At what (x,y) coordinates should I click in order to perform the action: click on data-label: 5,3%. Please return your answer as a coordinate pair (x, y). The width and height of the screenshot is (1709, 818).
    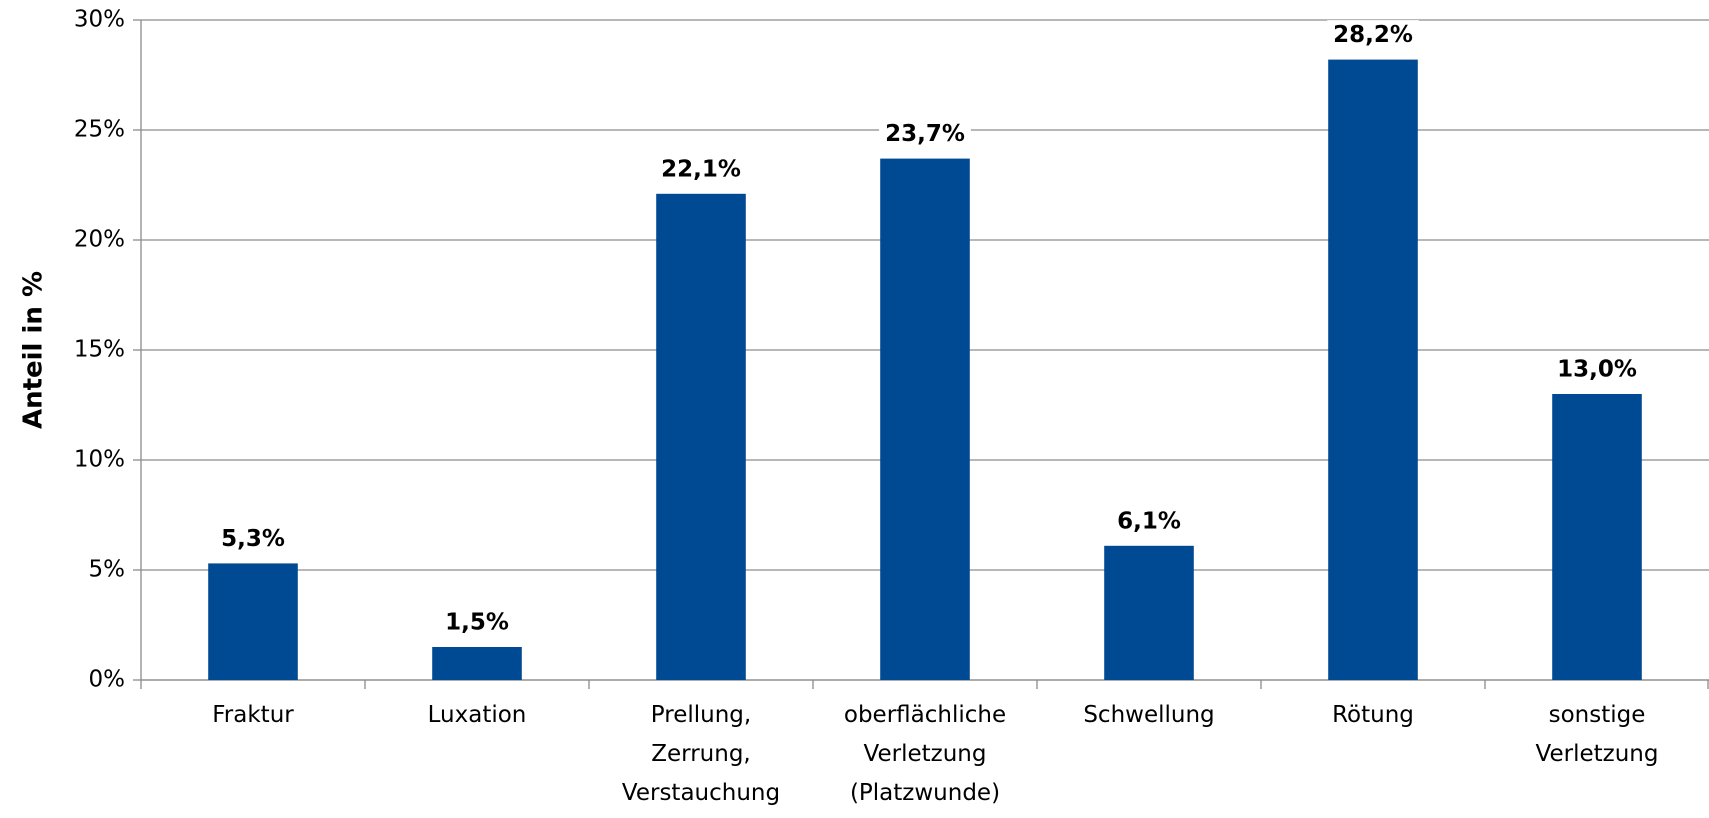
    Looking at the image, I should click on (253, 539).